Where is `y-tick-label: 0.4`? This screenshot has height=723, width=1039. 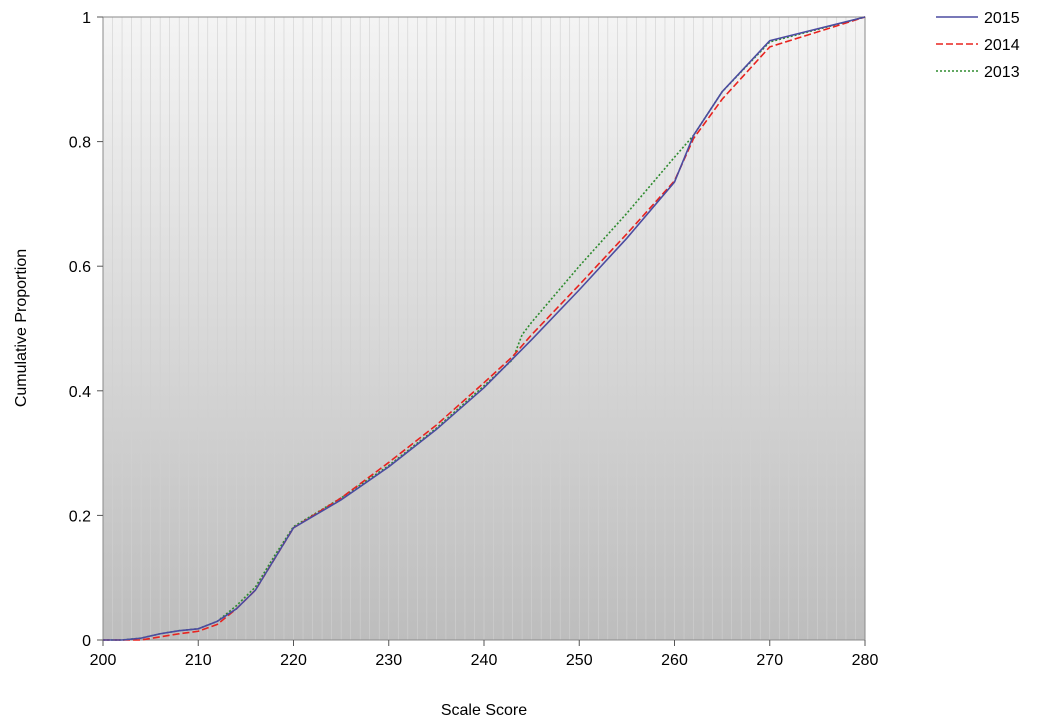
y-tick-label: 0.4 is located at coordinates (80, 392).